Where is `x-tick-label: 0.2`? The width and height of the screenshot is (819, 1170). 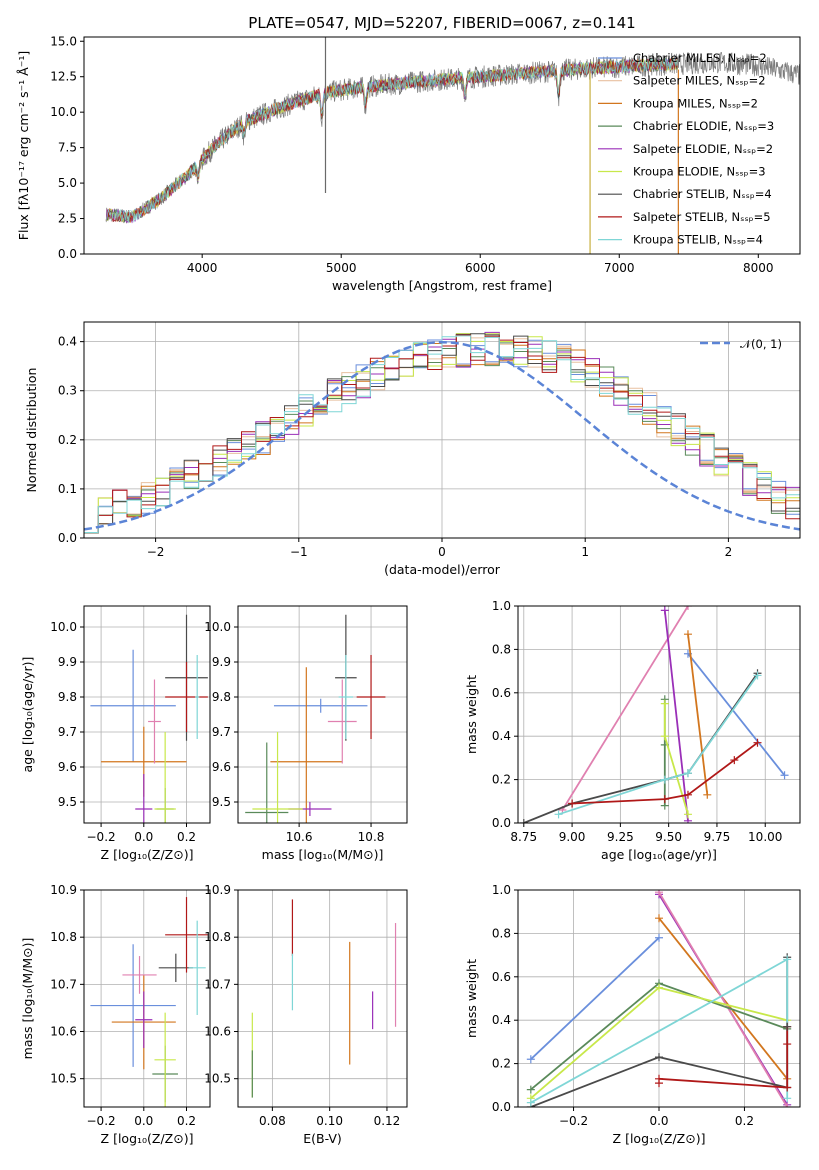 x-tick-label: 0.2 is located at coordinates (186, 837).